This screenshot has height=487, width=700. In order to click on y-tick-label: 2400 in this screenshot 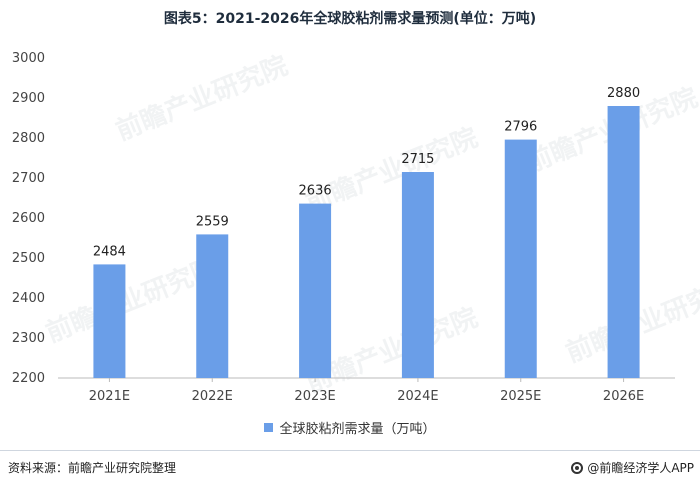, I will do `click(28, 298)`.